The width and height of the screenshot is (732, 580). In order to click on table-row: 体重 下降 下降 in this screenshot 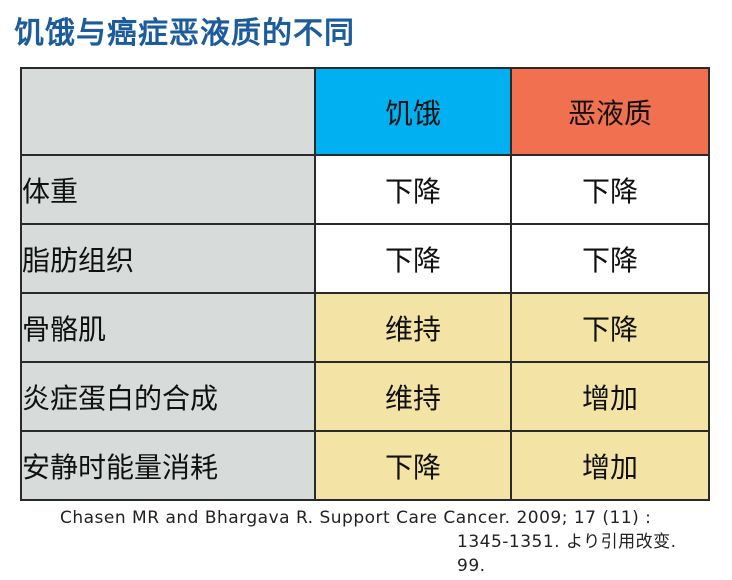, I will do `click(365, 189)`.